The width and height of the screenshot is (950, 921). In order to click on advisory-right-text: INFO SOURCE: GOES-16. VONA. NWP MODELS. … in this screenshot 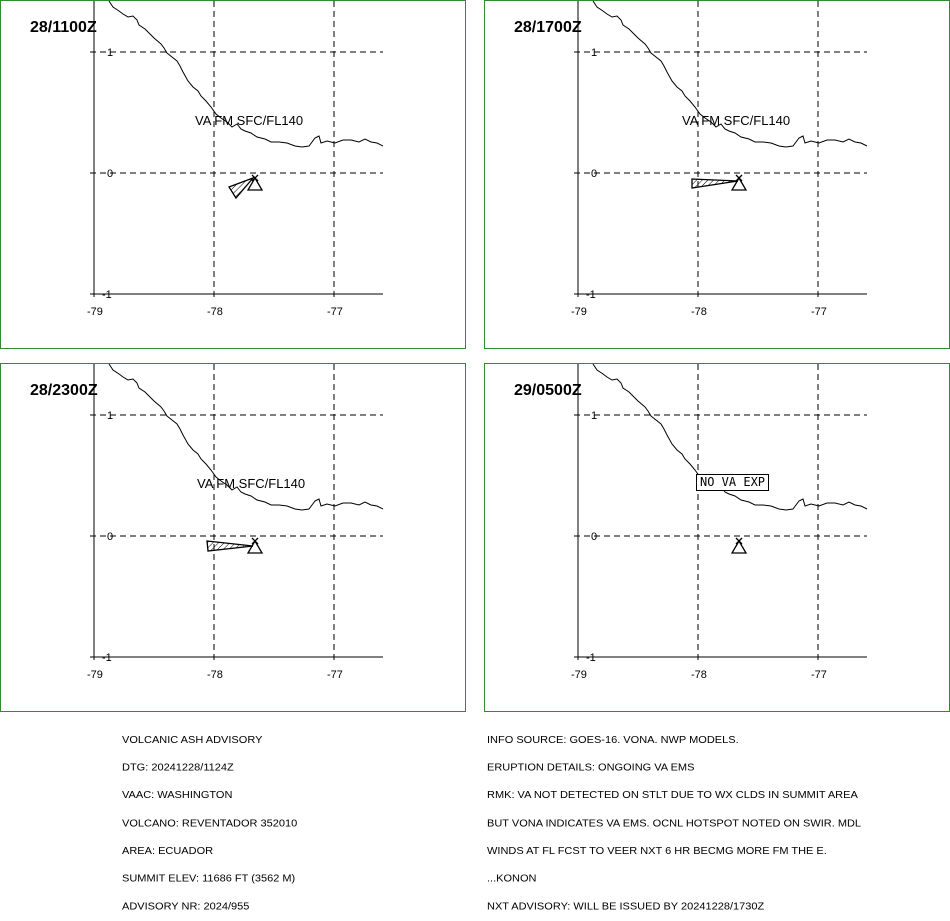, I will do `click(674, 819)`.